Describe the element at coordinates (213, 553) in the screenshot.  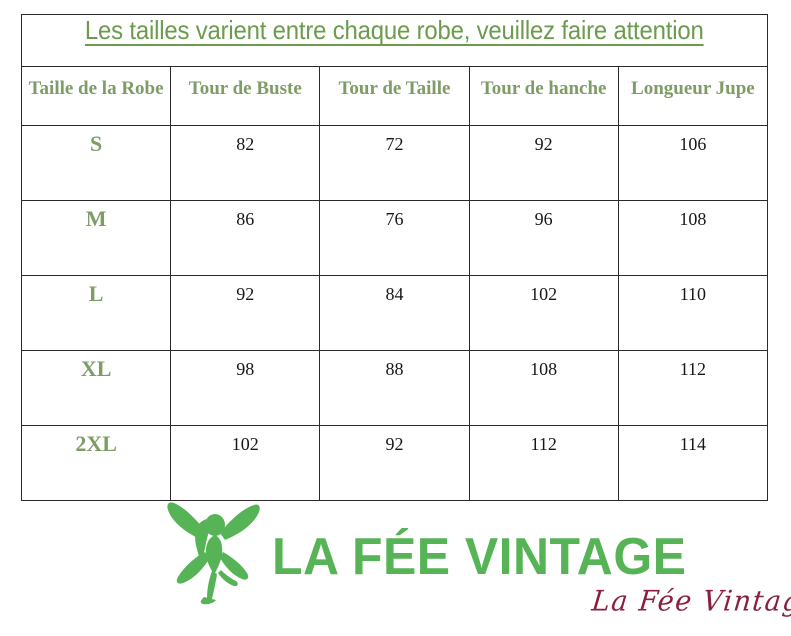
I see `fairy-icon` at that location.